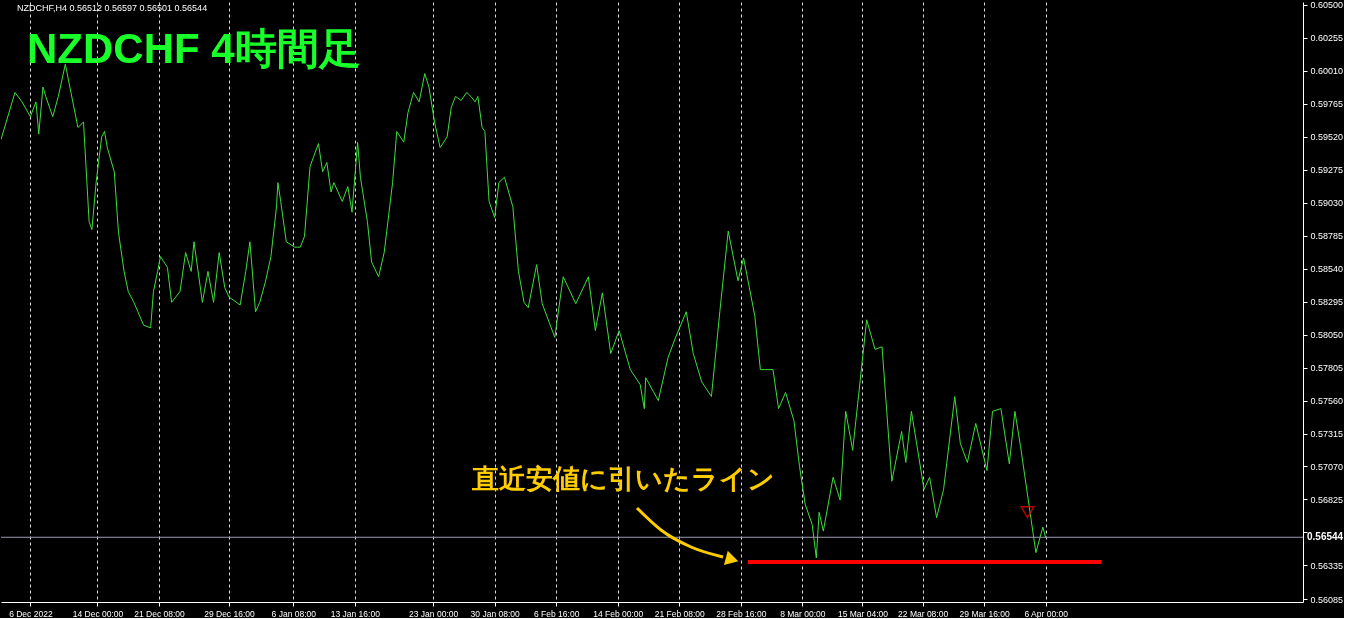 This screenshot has height=619, width=1360. I want to click on ref-line-label: 0.56544, so click(1325, 537).